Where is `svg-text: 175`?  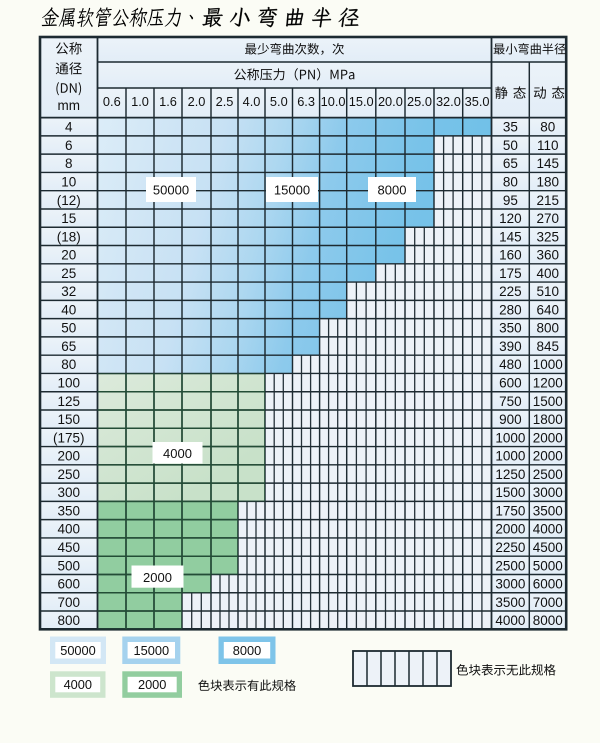 svg-text: 175 is located at coordinates (510, 273).